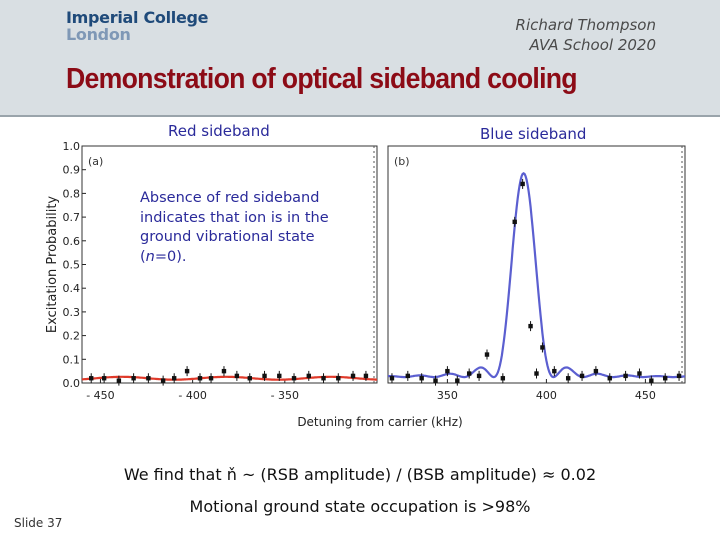  Describe the element at coordinates (360, 506) in the screenshot. I see `summary-line2: Motional ground state occupation is >98%` at that location.